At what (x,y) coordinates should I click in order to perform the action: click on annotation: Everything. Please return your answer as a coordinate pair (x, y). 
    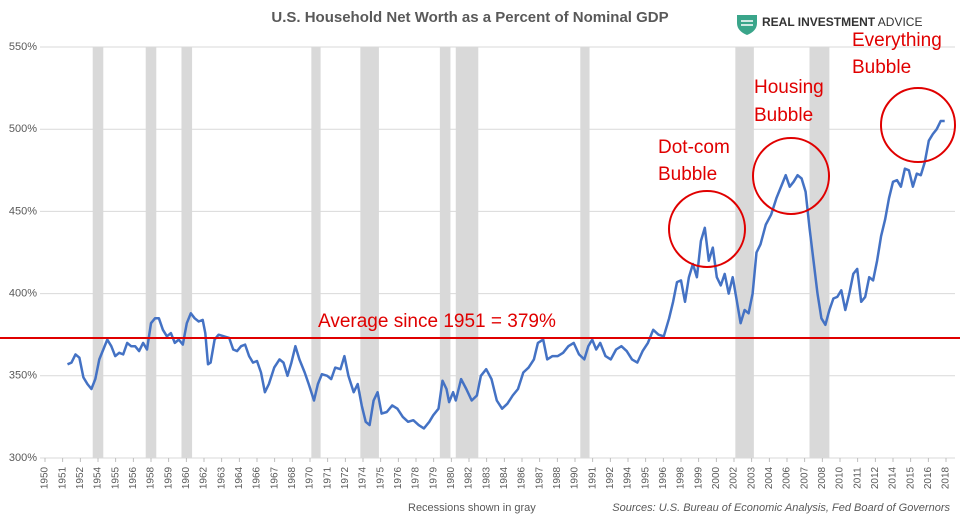
    Looking at the image, I should click on (897, 40).